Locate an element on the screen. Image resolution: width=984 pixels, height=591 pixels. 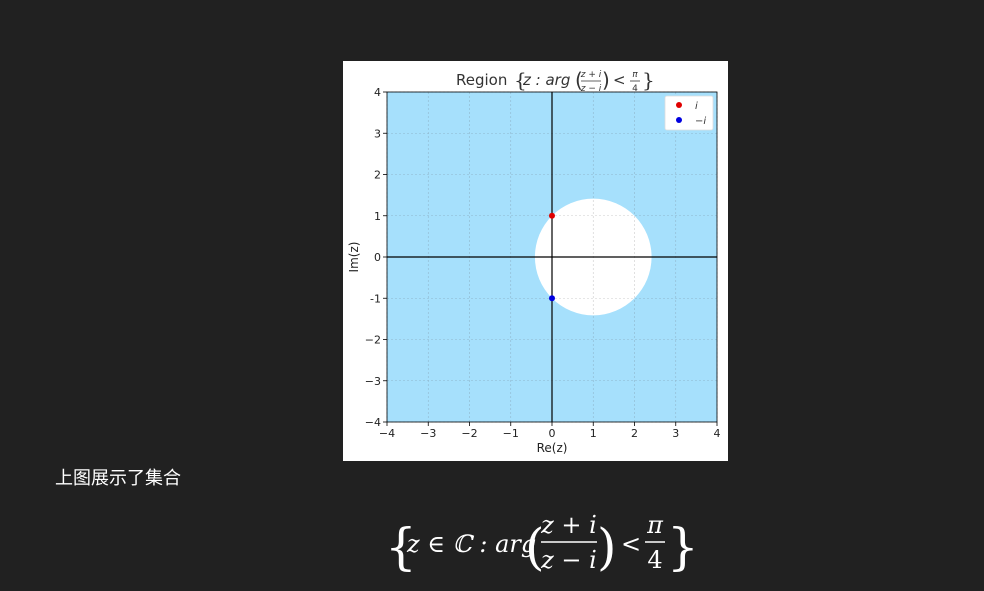
title-prefix: Region is located at coordinates (481, 80).